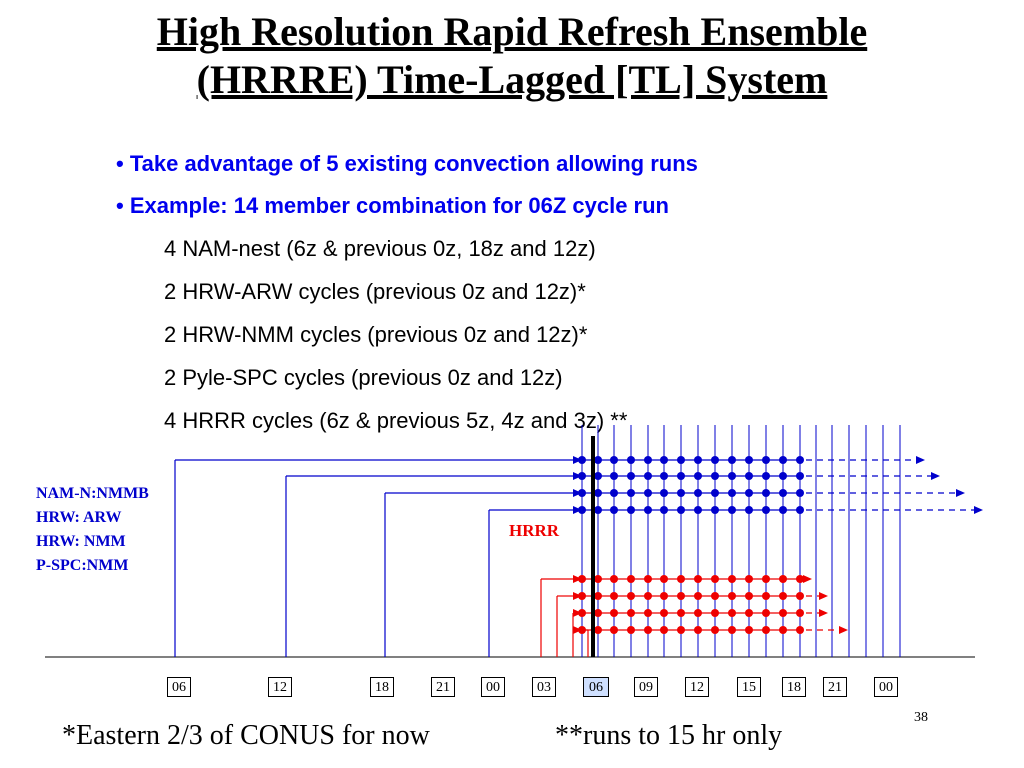 This screenshot has height=768, width=1024. What do you see at coordinates (512, 79) in the screenshot?
I see `title-line-2: (HRRRE) Time-Lagged [TL] System` at bounding box center [512, 79].